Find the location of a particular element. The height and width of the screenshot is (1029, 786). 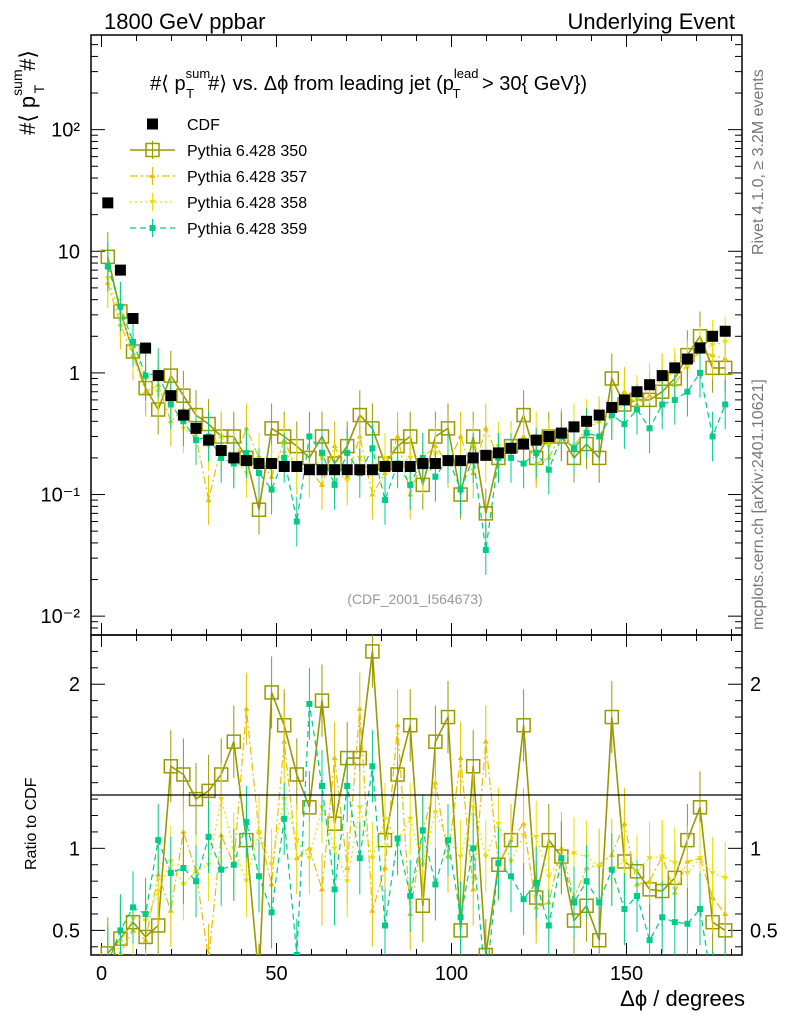

y-tick-label: 10 is located at coordinates (69, 252).